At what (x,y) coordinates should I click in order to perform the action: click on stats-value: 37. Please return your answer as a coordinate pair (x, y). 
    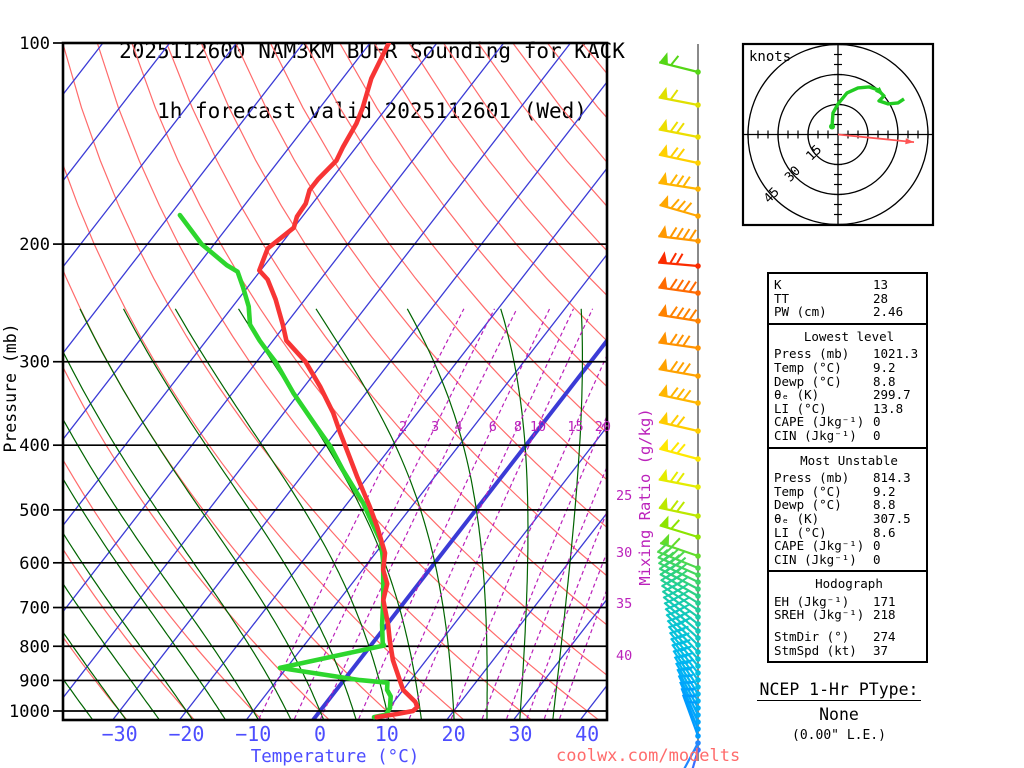
    Looking at the image, I should click on (881, 650).